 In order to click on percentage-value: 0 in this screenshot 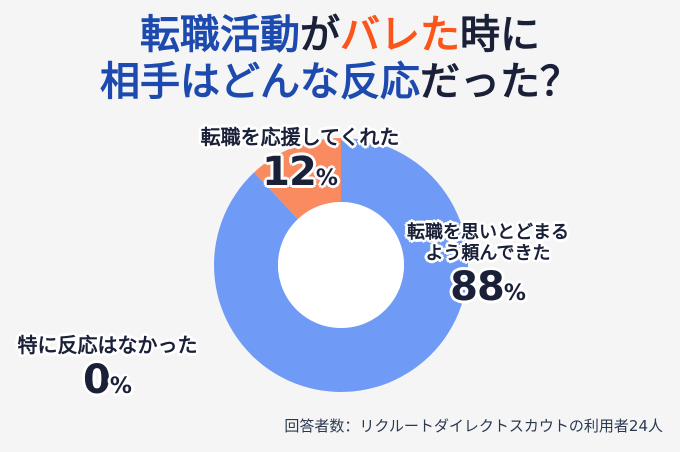, I will do `click(97, 380)`.